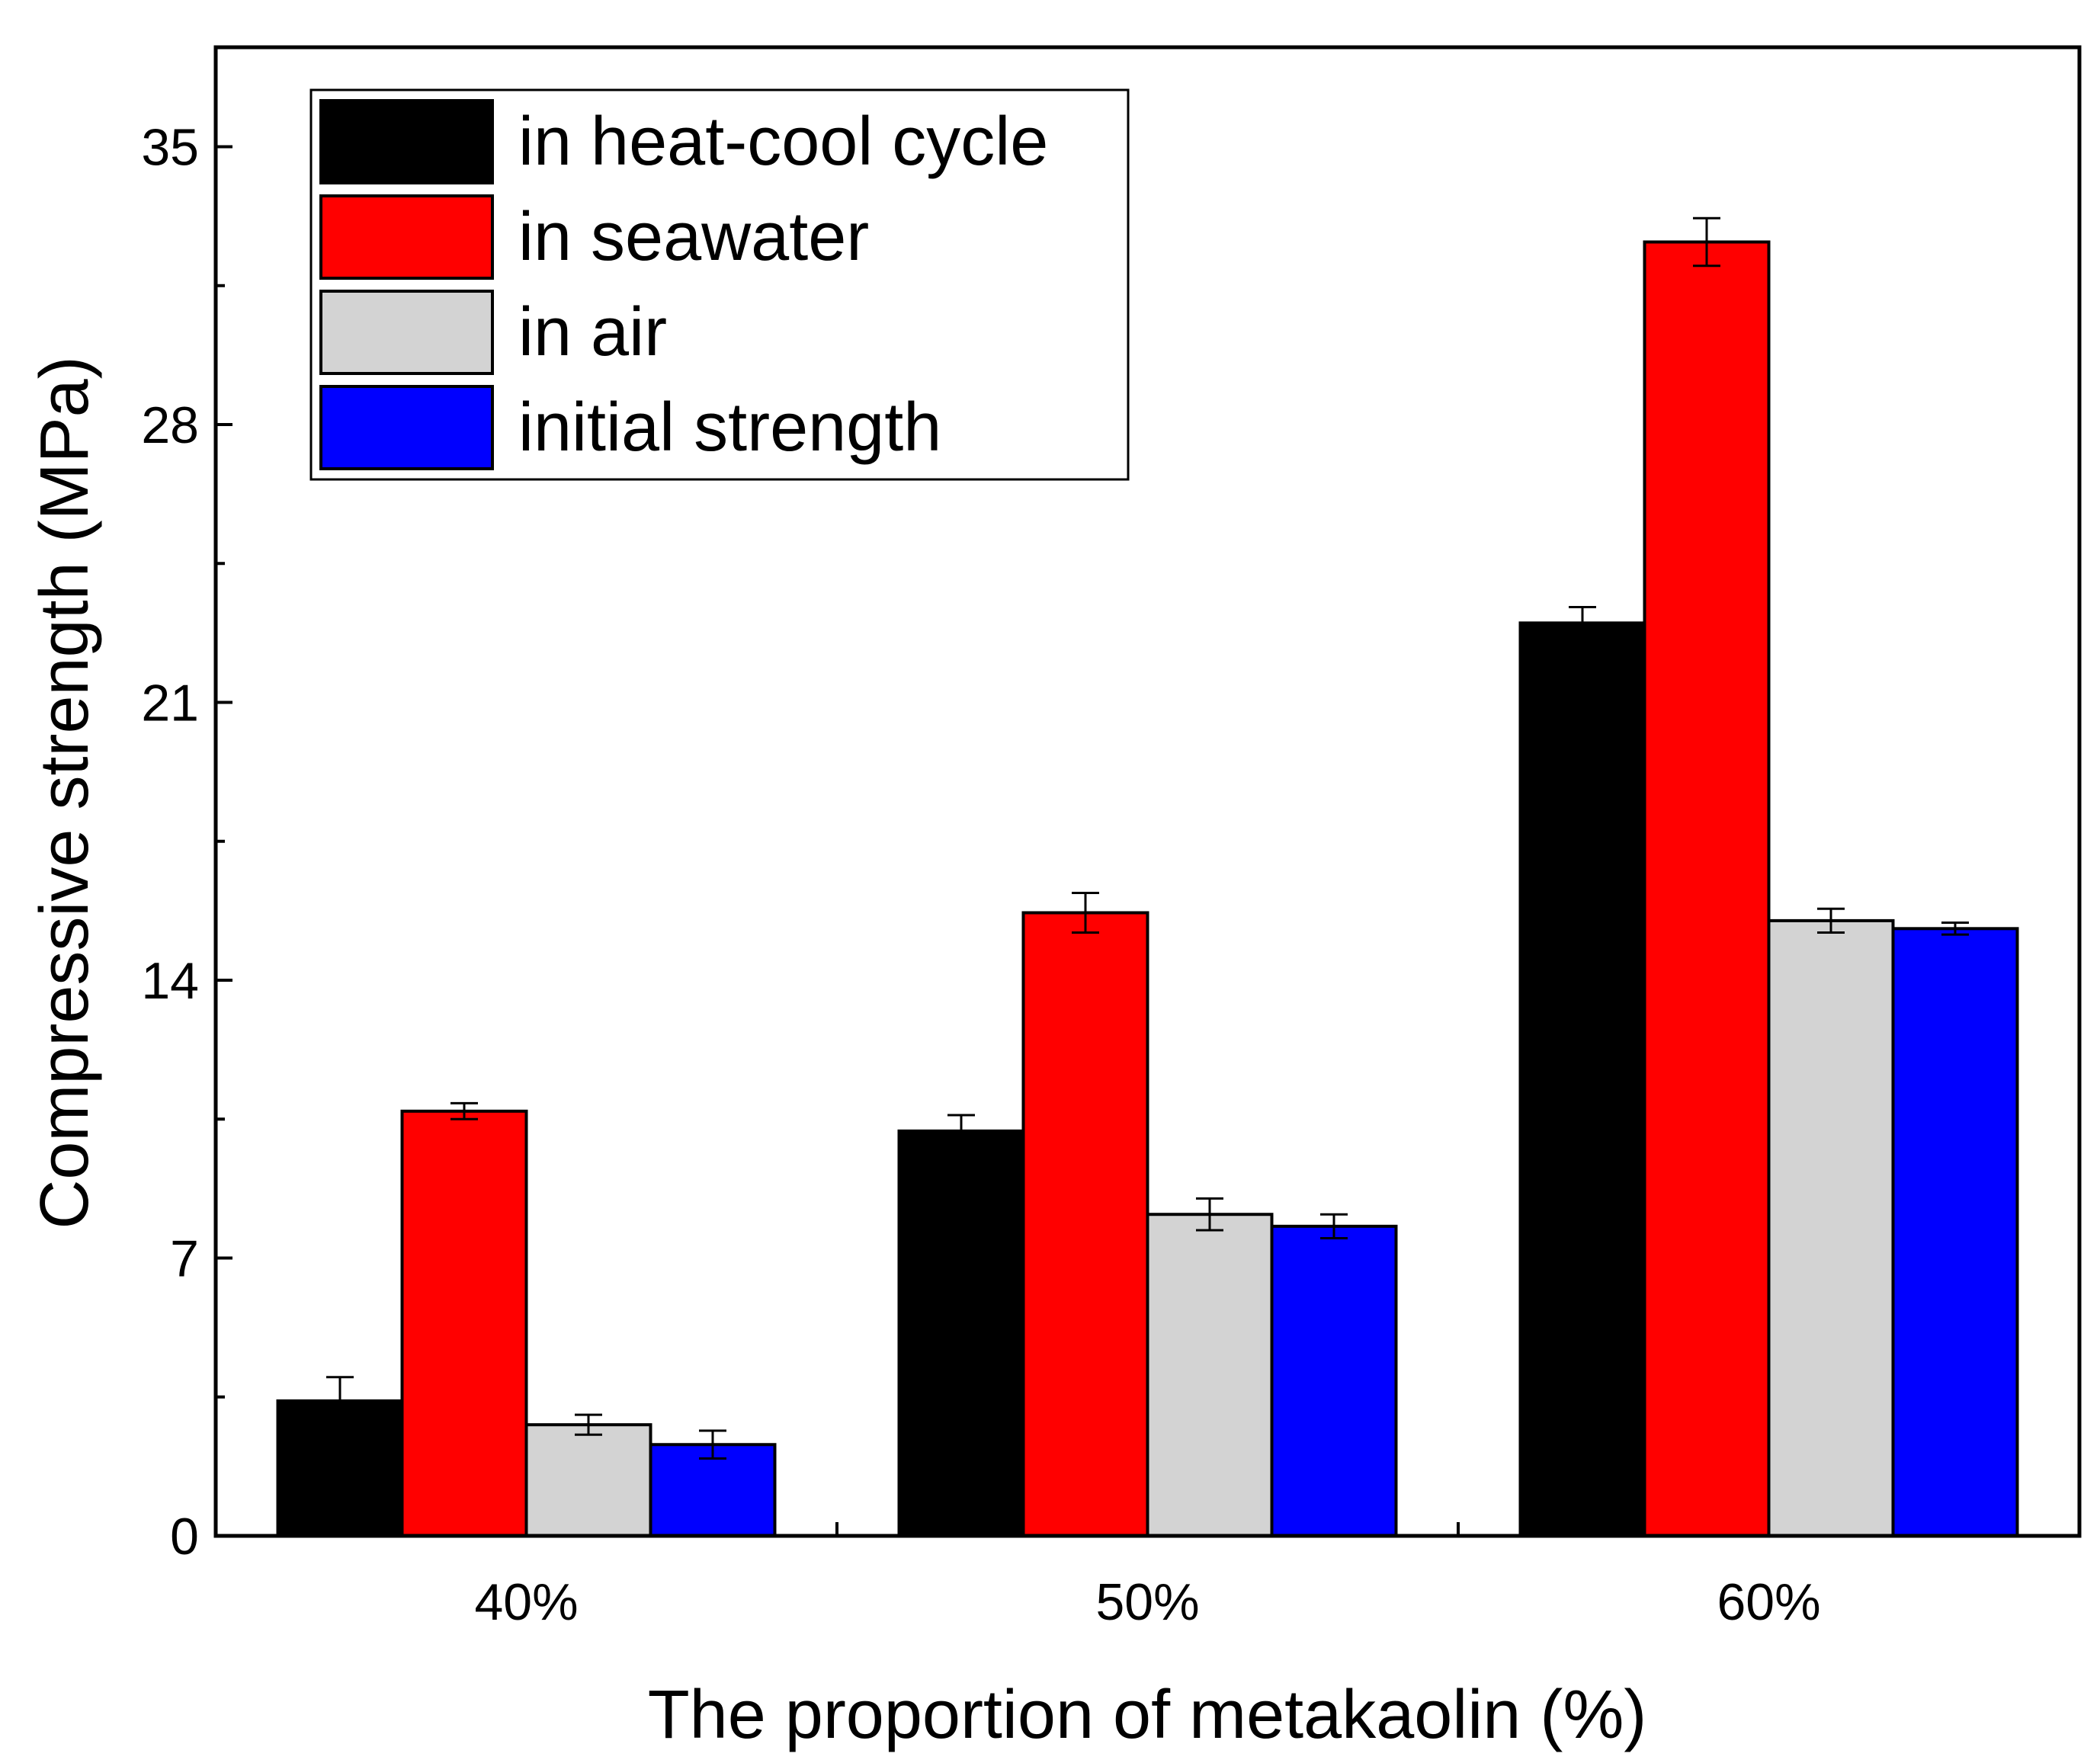 Image resolution: width=2100 pixels, height=1763 pixels. What do you see at coordinates (65, 792) in the screenshot?
I see `y-axis-label: Compressive strength (MPa)` at bounding box center [65, 792].